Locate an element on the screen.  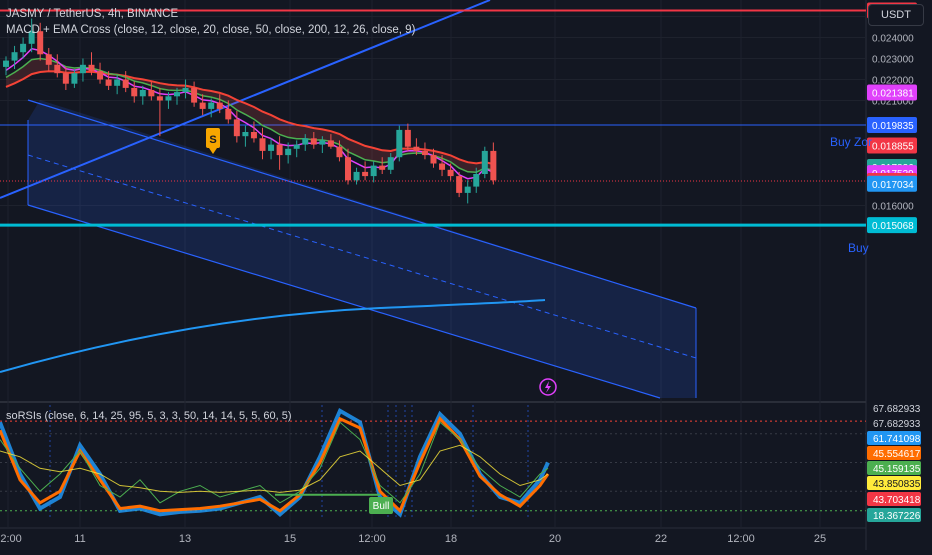
currency-button: USDT is located at coordinates (896, 15).